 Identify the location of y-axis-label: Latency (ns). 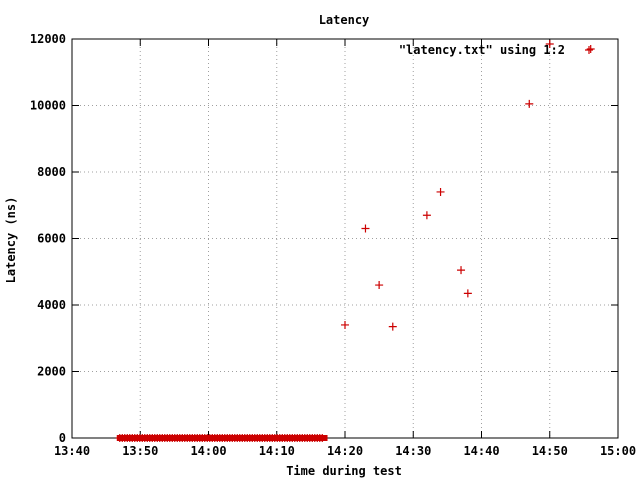
(11, 240).